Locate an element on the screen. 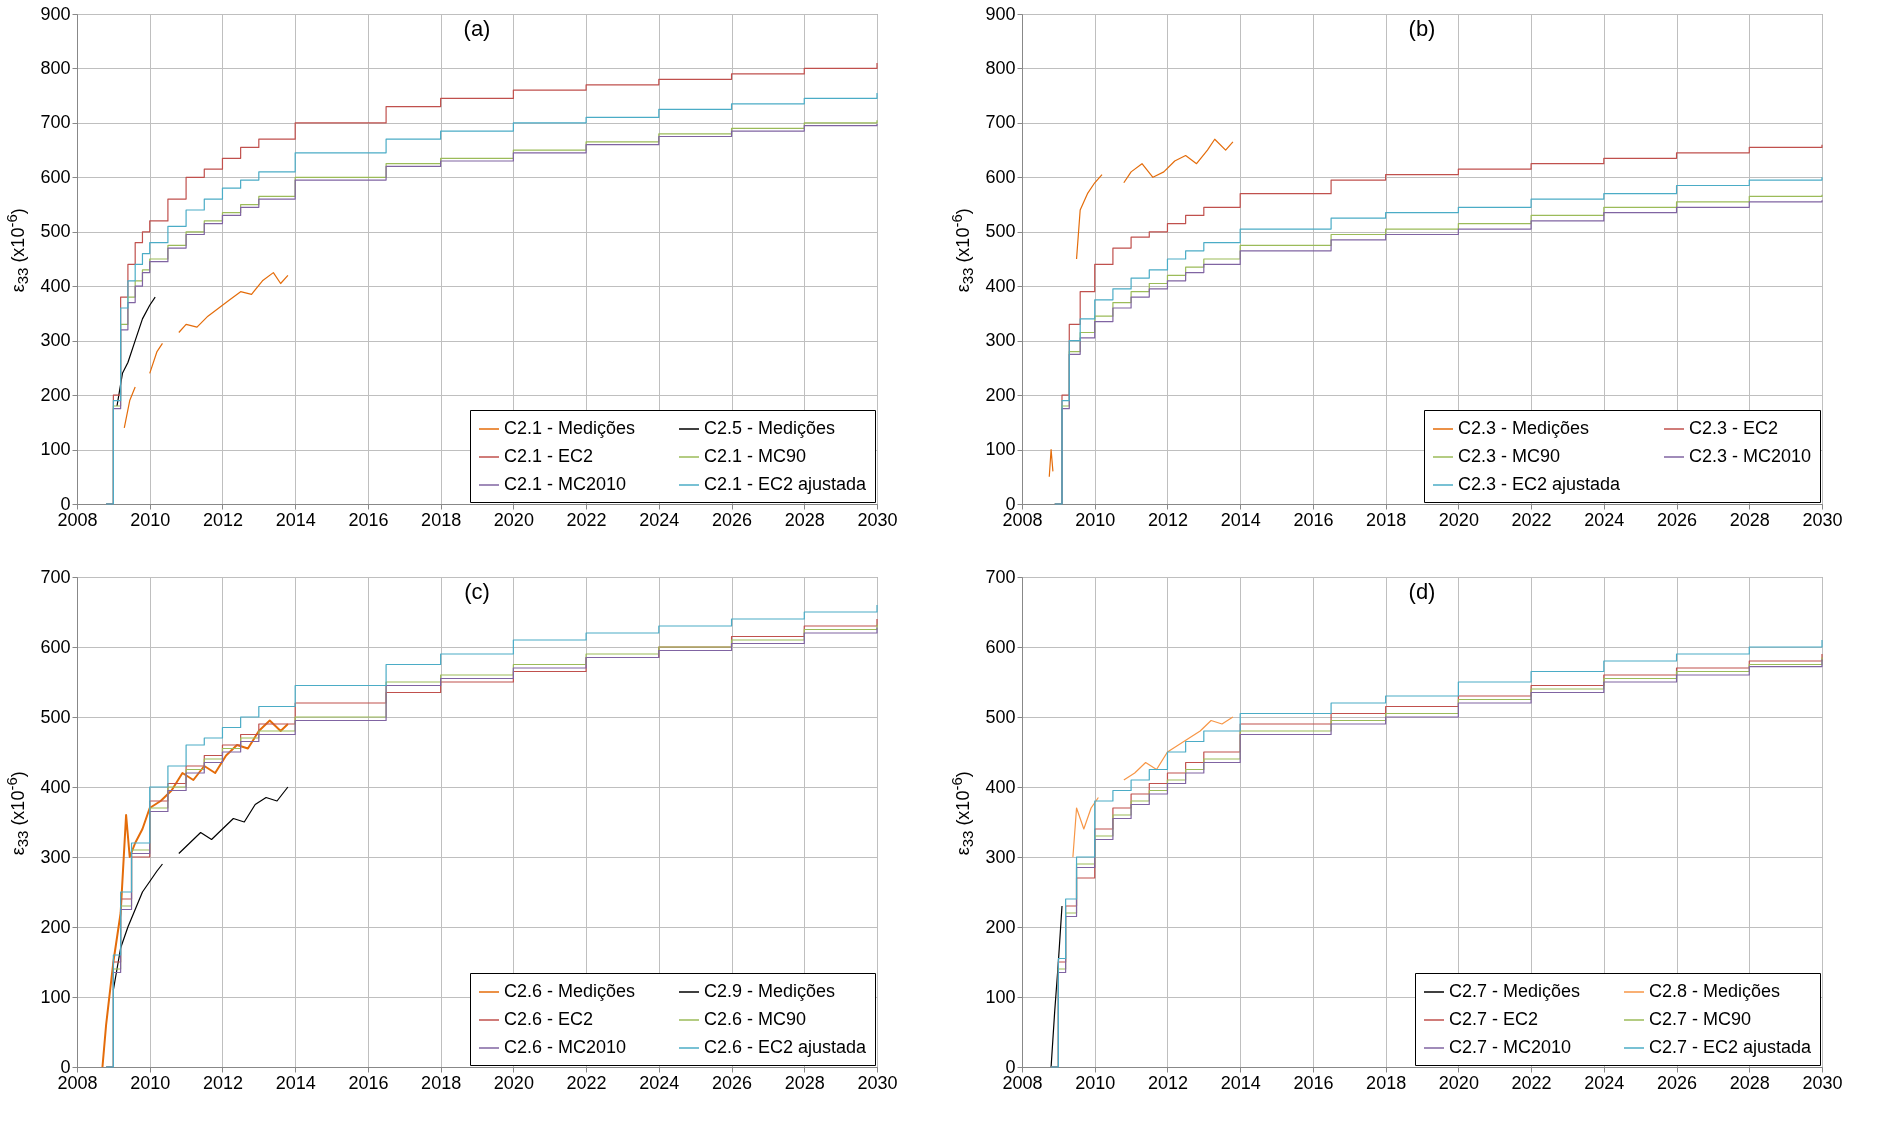  legend-label: C2.1 - EC2 ajustada is located at coordinates (786, 484).